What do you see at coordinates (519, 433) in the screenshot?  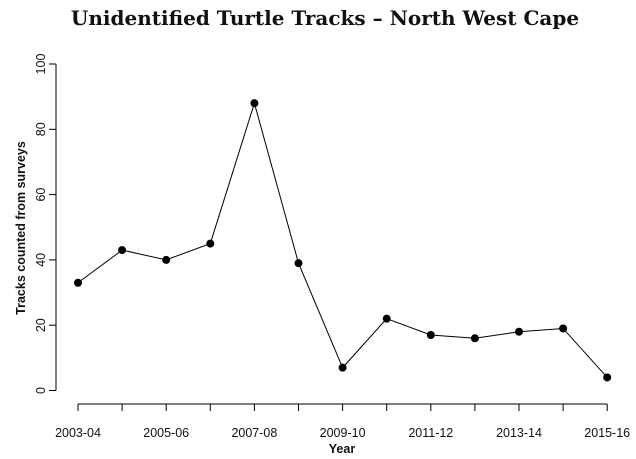 I see `x-tick-label: 2013-14` at bounding box center [519, 433].